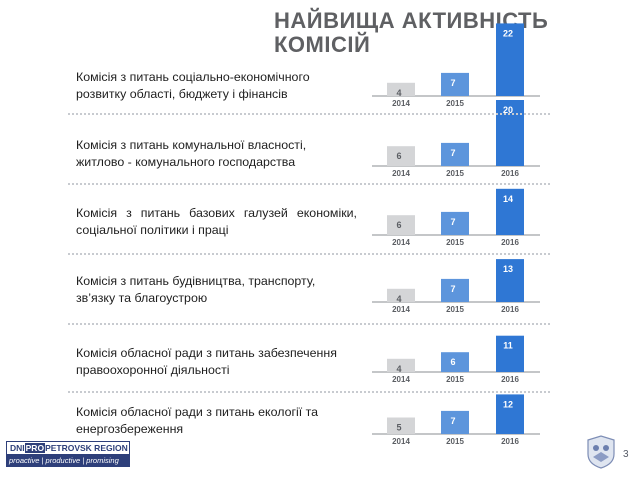  Describe the element at coordinates (424, 33) in the screenshot. I see `page-title: НАЙВИЩА АКТИВНІСТЬ КОМІСІЙ` at that location.